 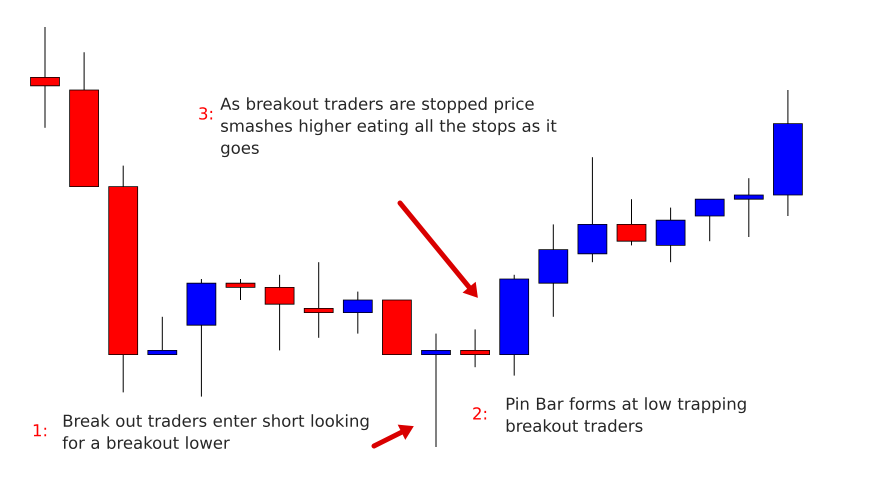 I want to click on annotation: 3:, so click(x=205, y=113).